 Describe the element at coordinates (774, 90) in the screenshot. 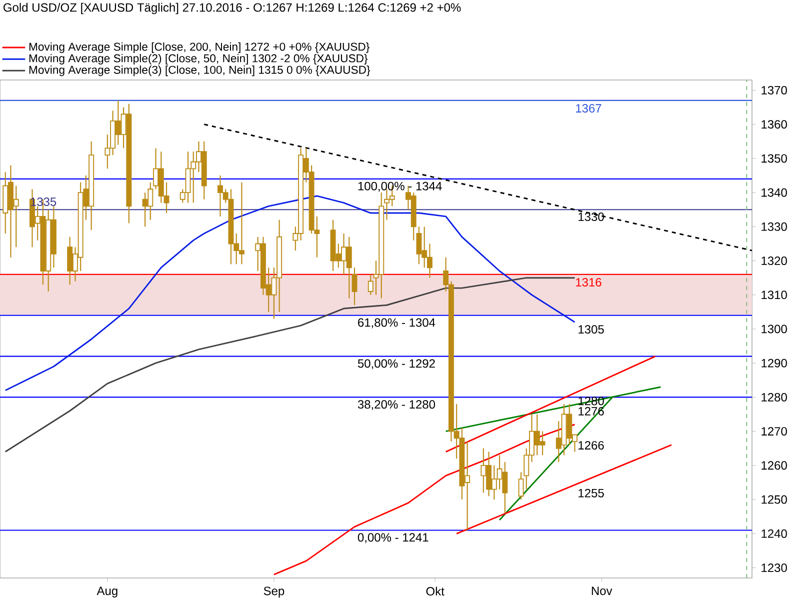

I see `y-tick-label: 1370` at that location.